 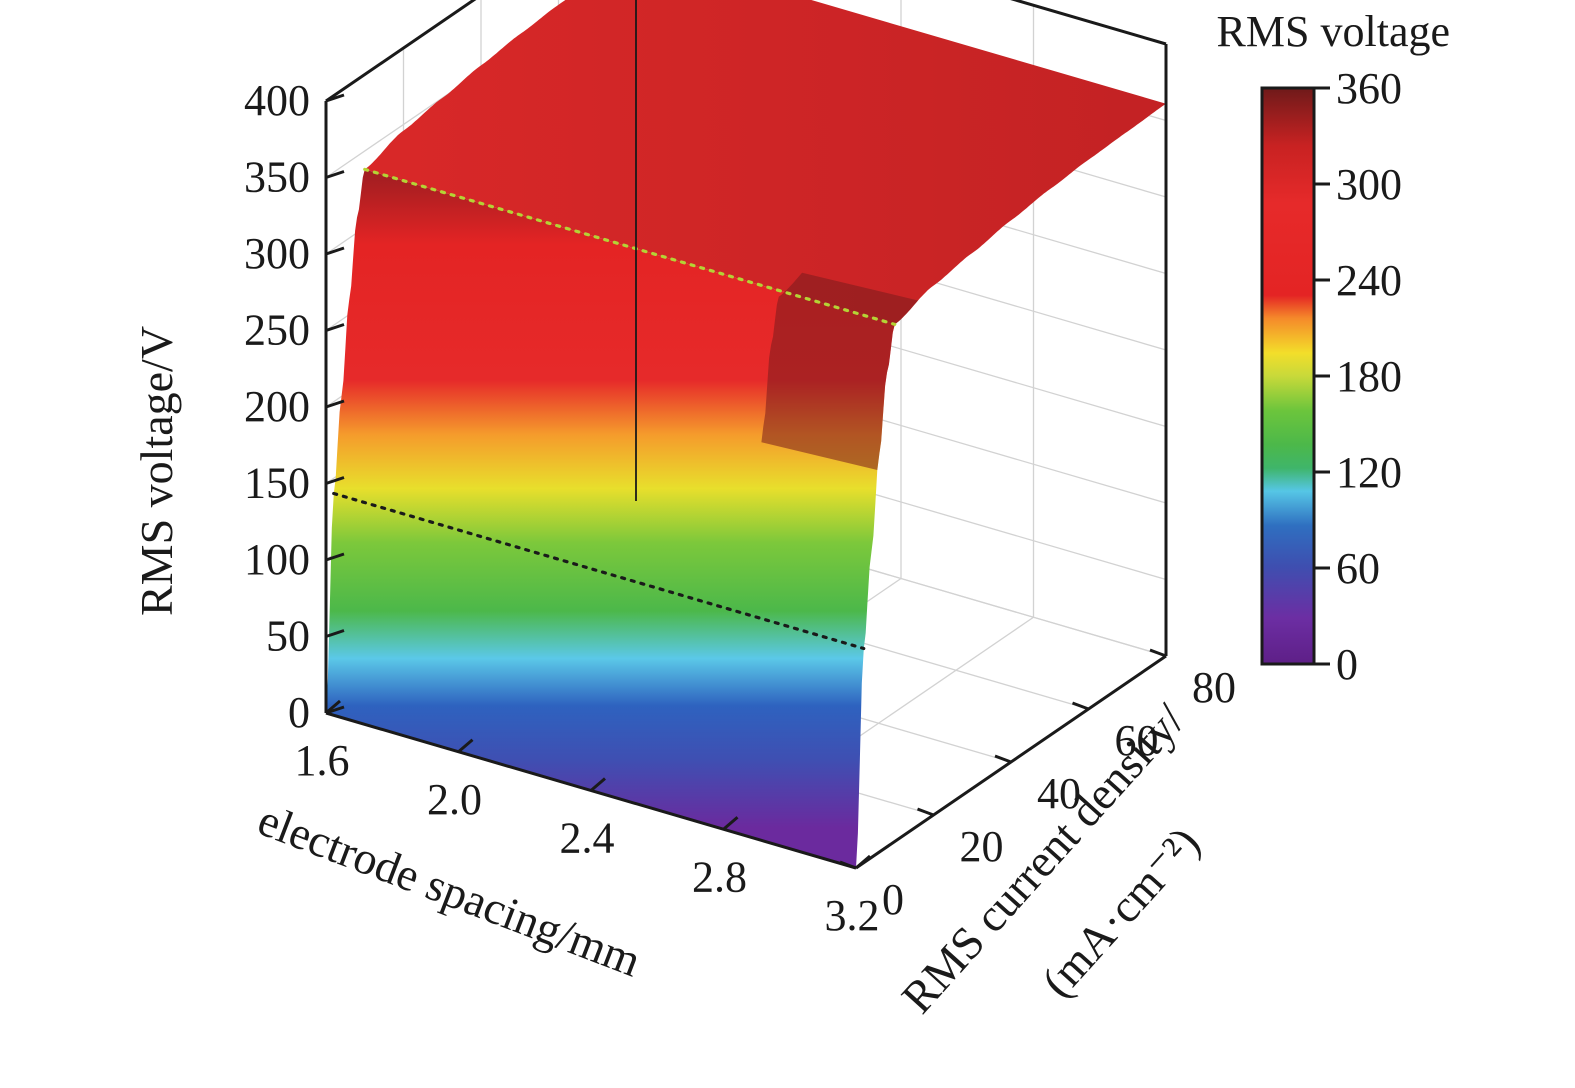 I want to click on y-tick-label: 0, so click(x=893, y=899).